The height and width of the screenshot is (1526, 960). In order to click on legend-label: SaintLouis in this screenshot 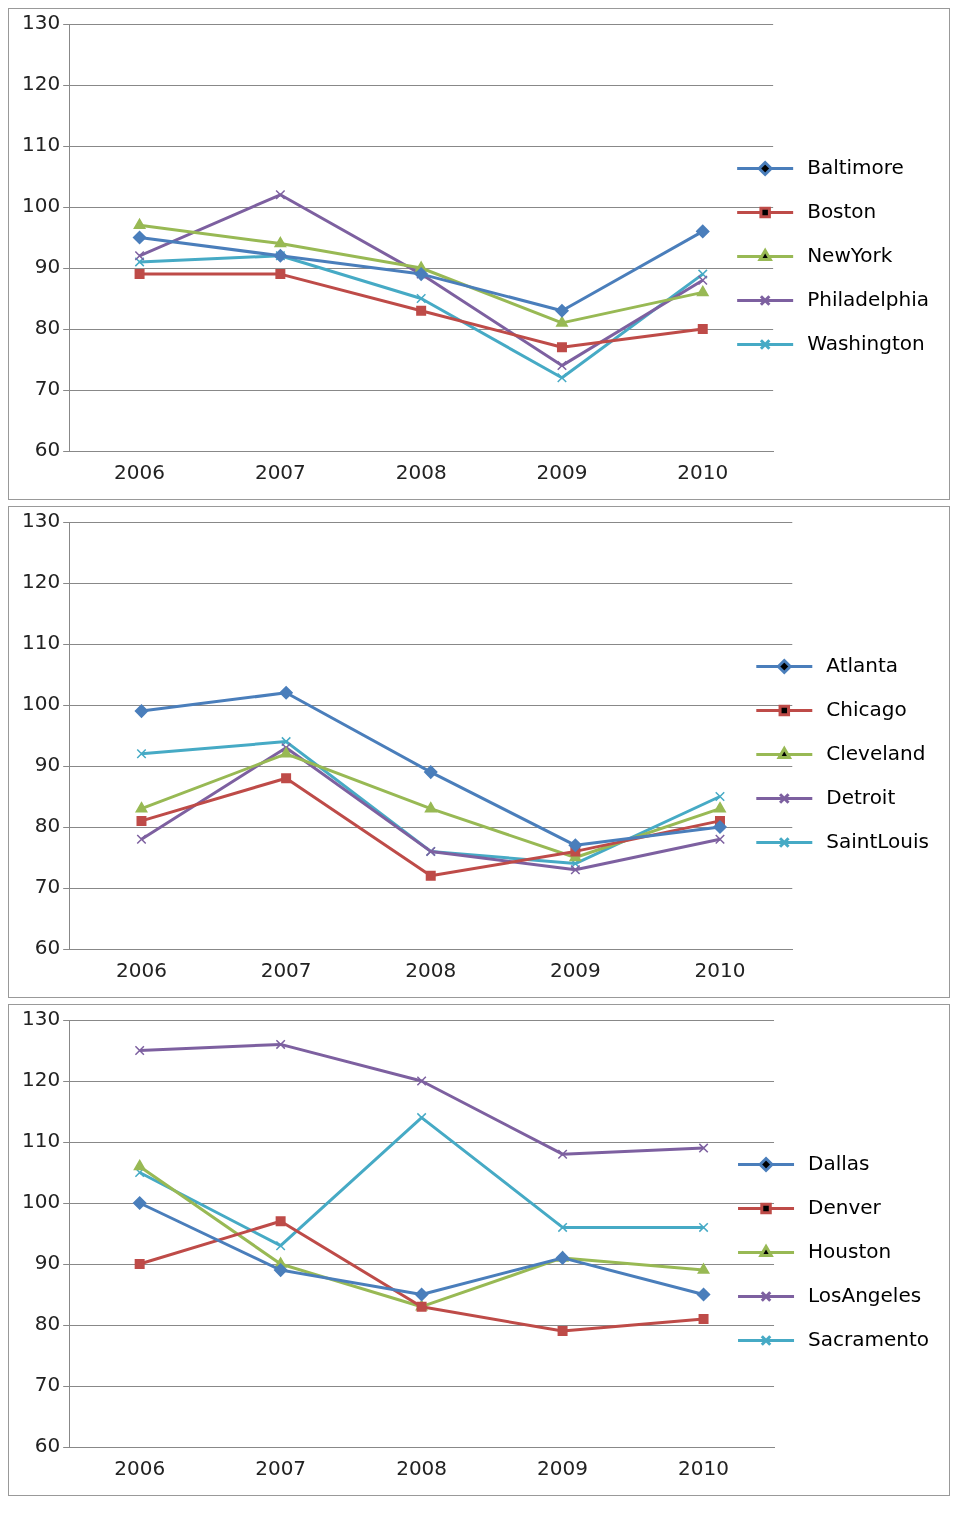, I will do `click(878, 840)`.